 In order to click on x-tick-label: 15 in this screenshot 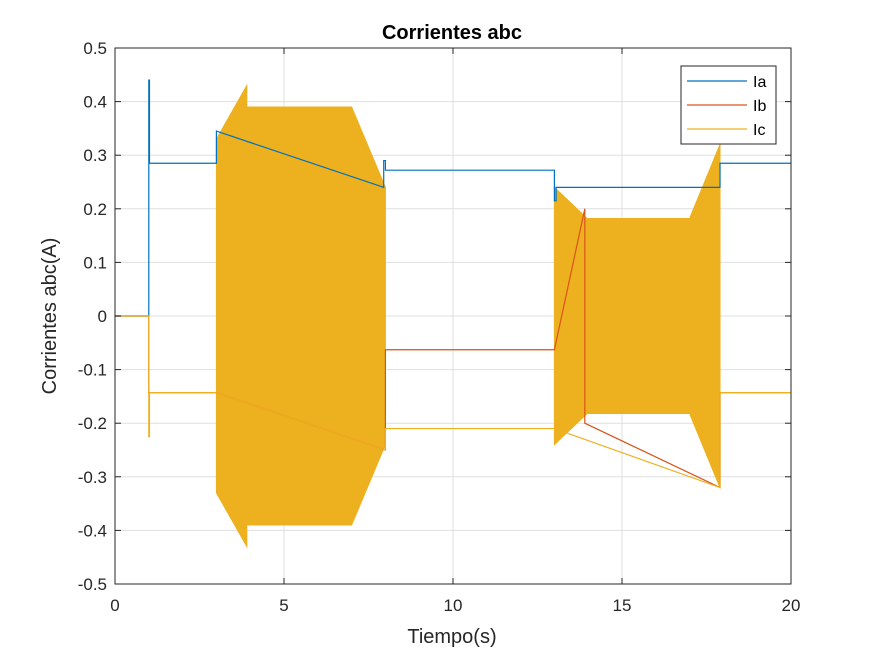, I will do `click(622, 605)`.